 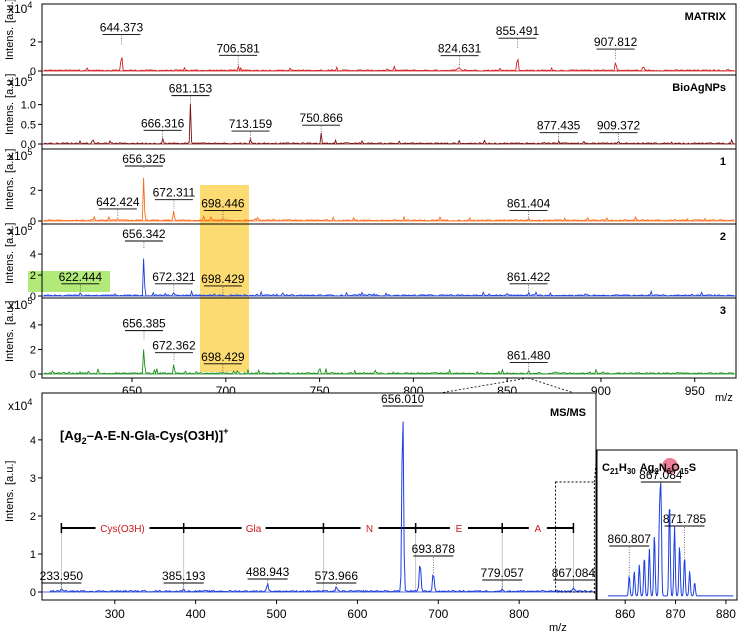 What do you see at coordinates (238, 48) in the screenshot?
I see `peak-label: 706.581` at bounding box center [238, 48].